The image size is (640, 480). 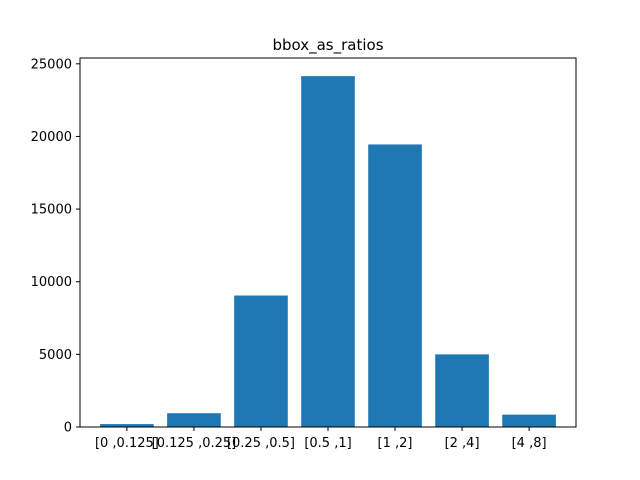 What do you see at coordinates (55, 355) in the screenshot?
I see `y-tick-label-1: 5000` at bounding box center [55, 355].